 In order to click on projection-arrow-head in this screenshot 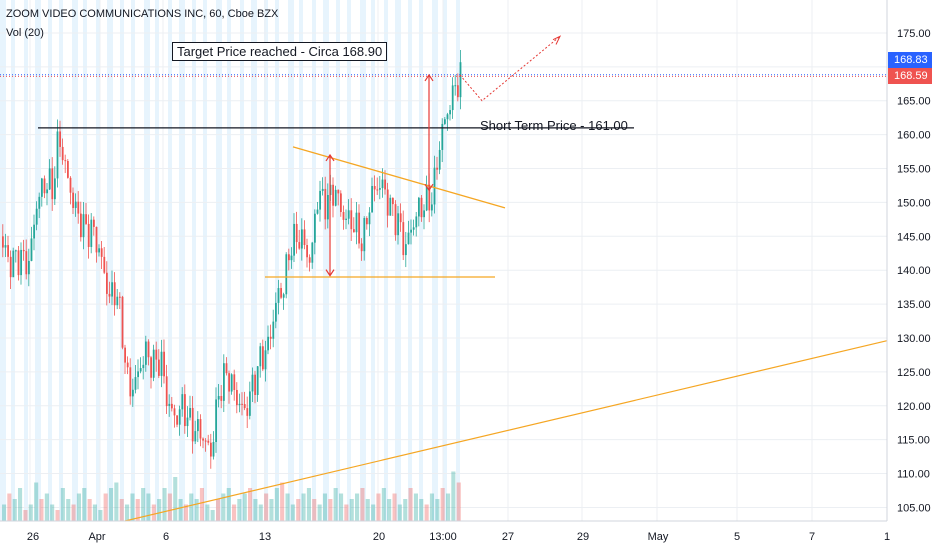, I will do `click(557, 40)`.